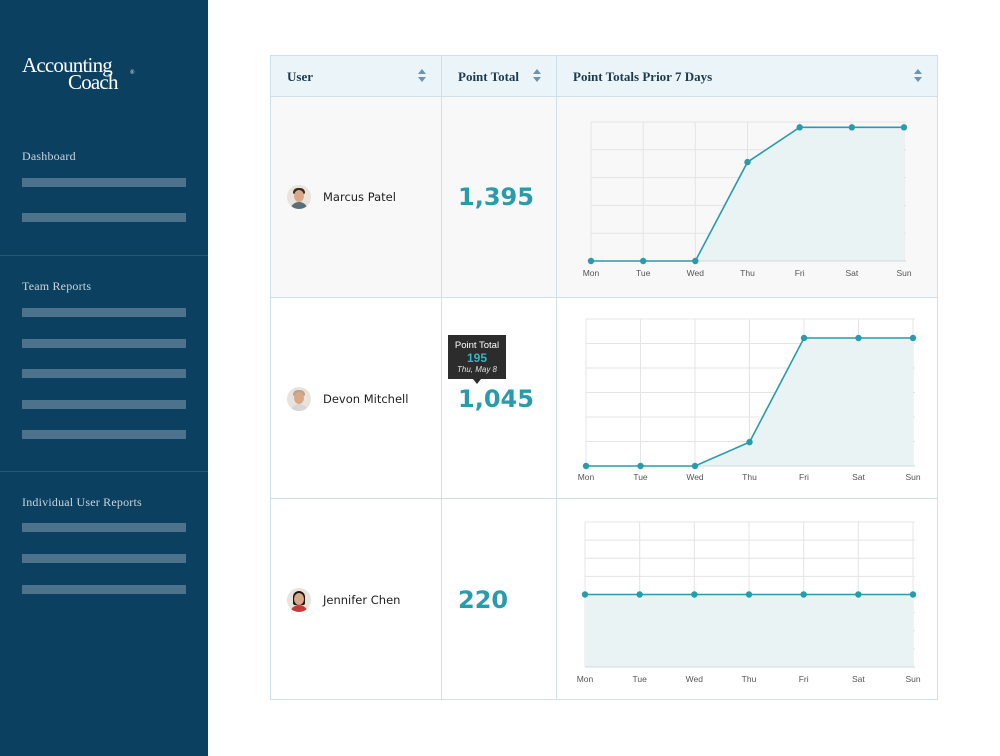  I want to click on nav-section-dashboard-title: Dashboard, so click(49, 156).